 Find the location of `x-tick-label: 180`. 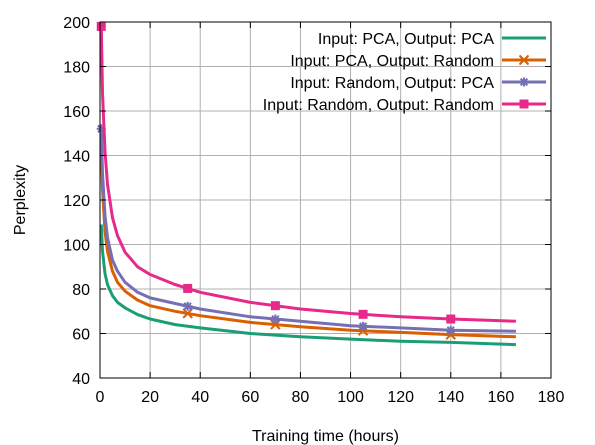

x-tick-label: 180 is located at coordinates (551, 397).